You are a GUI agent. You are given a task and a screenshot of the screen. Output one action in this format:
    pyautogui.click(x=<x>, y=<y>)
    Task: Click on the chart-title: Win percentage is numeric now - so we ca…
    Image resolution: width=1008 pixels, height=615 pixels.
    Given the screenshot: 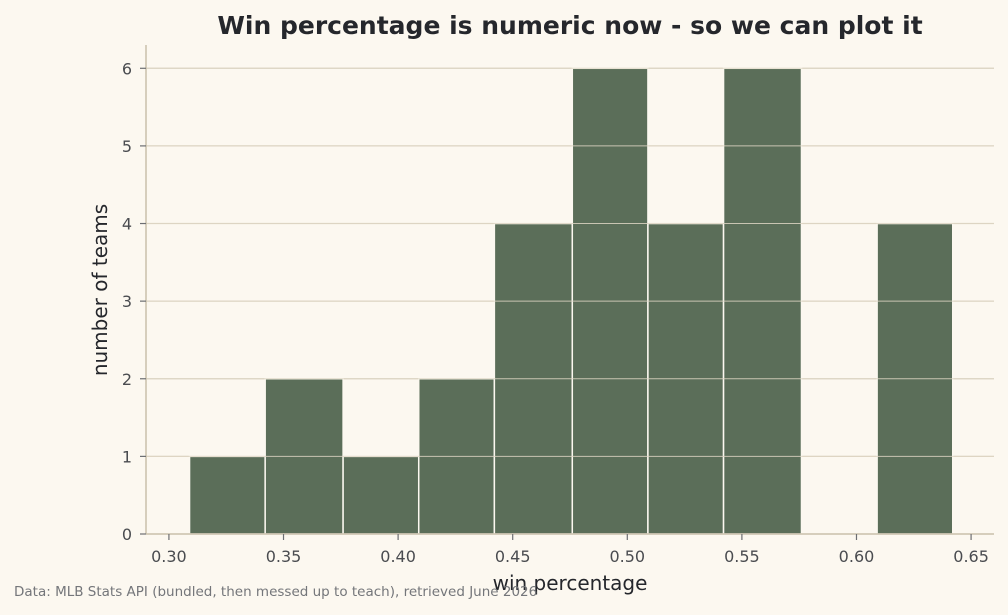 What is the action you would take?
    pyautogui.click(x=569, y=25)
    